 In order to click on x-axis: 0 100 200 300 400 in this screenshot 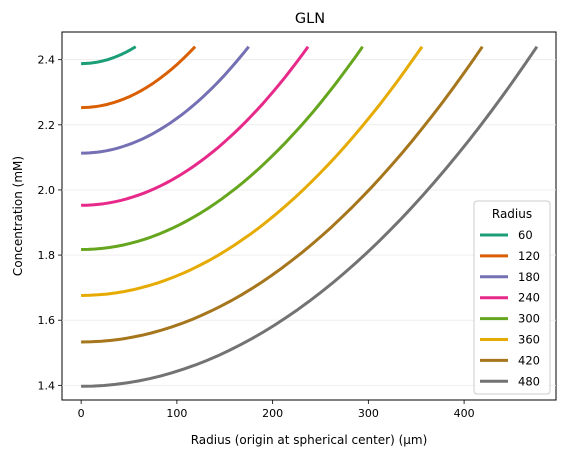, I will do `click(276, 410)`.